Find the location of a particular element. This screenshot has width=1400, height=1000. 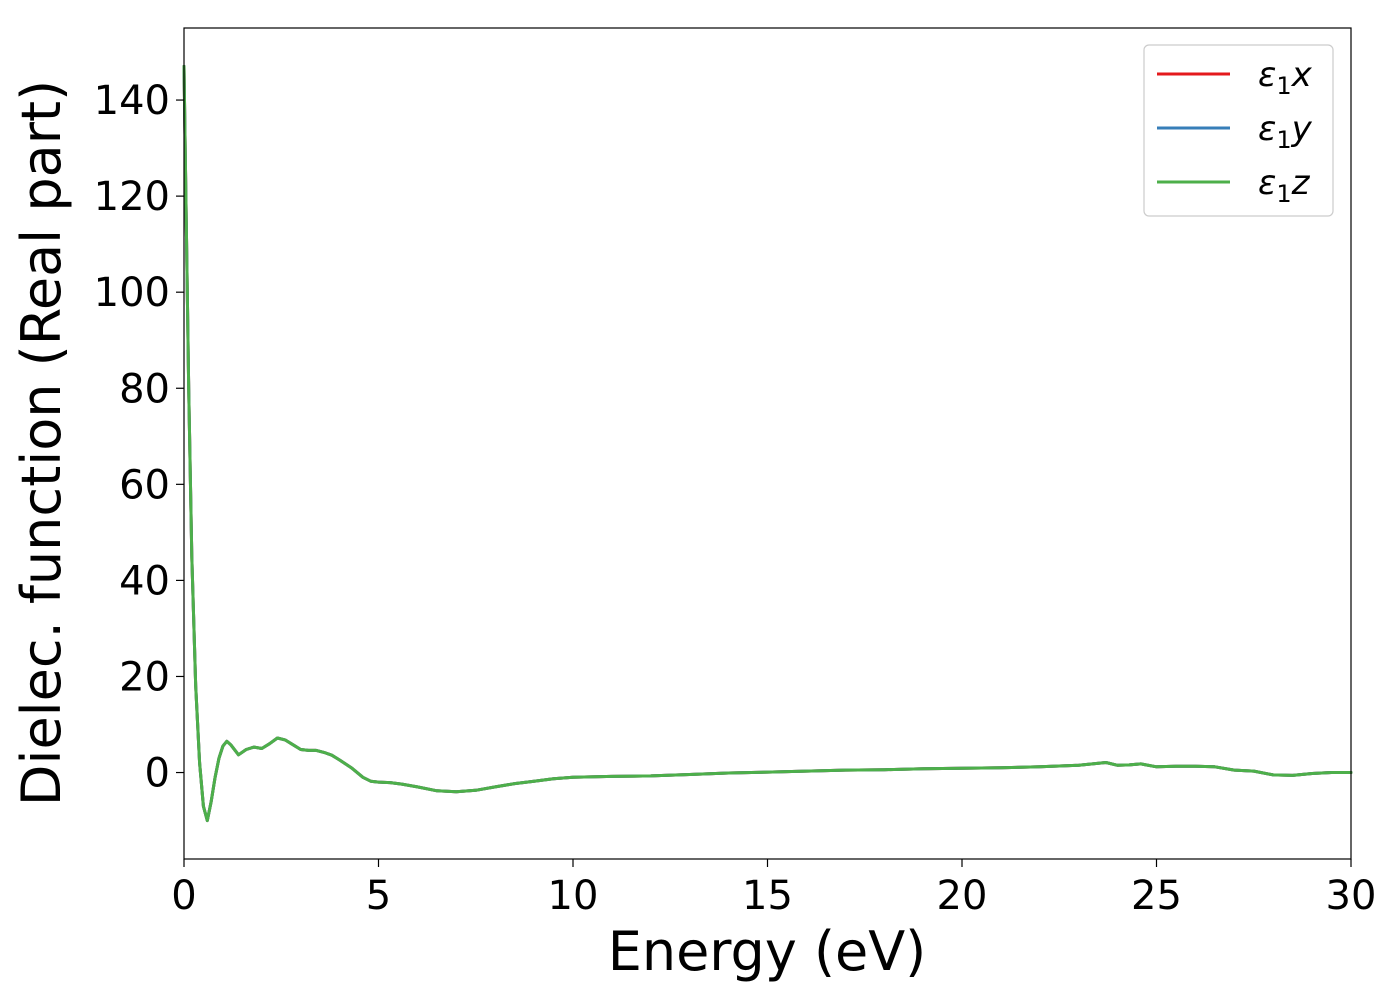

y-tick-label: 60 is located at coordinates (144, 485).